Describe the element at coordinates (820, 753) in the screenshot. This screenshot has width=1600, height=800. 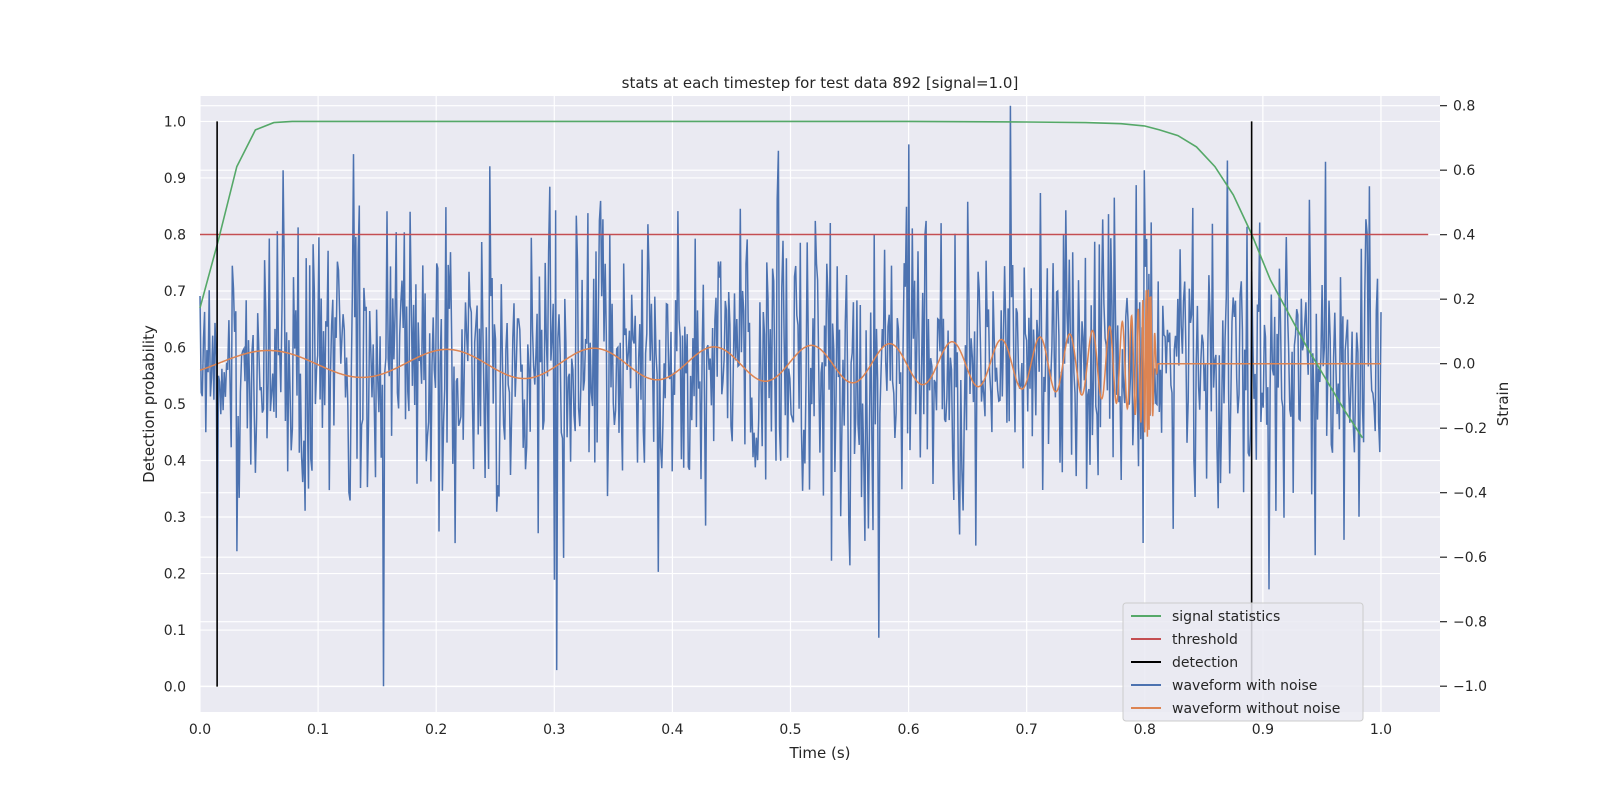
I see `x-axis-title: Time (s)` at that location.